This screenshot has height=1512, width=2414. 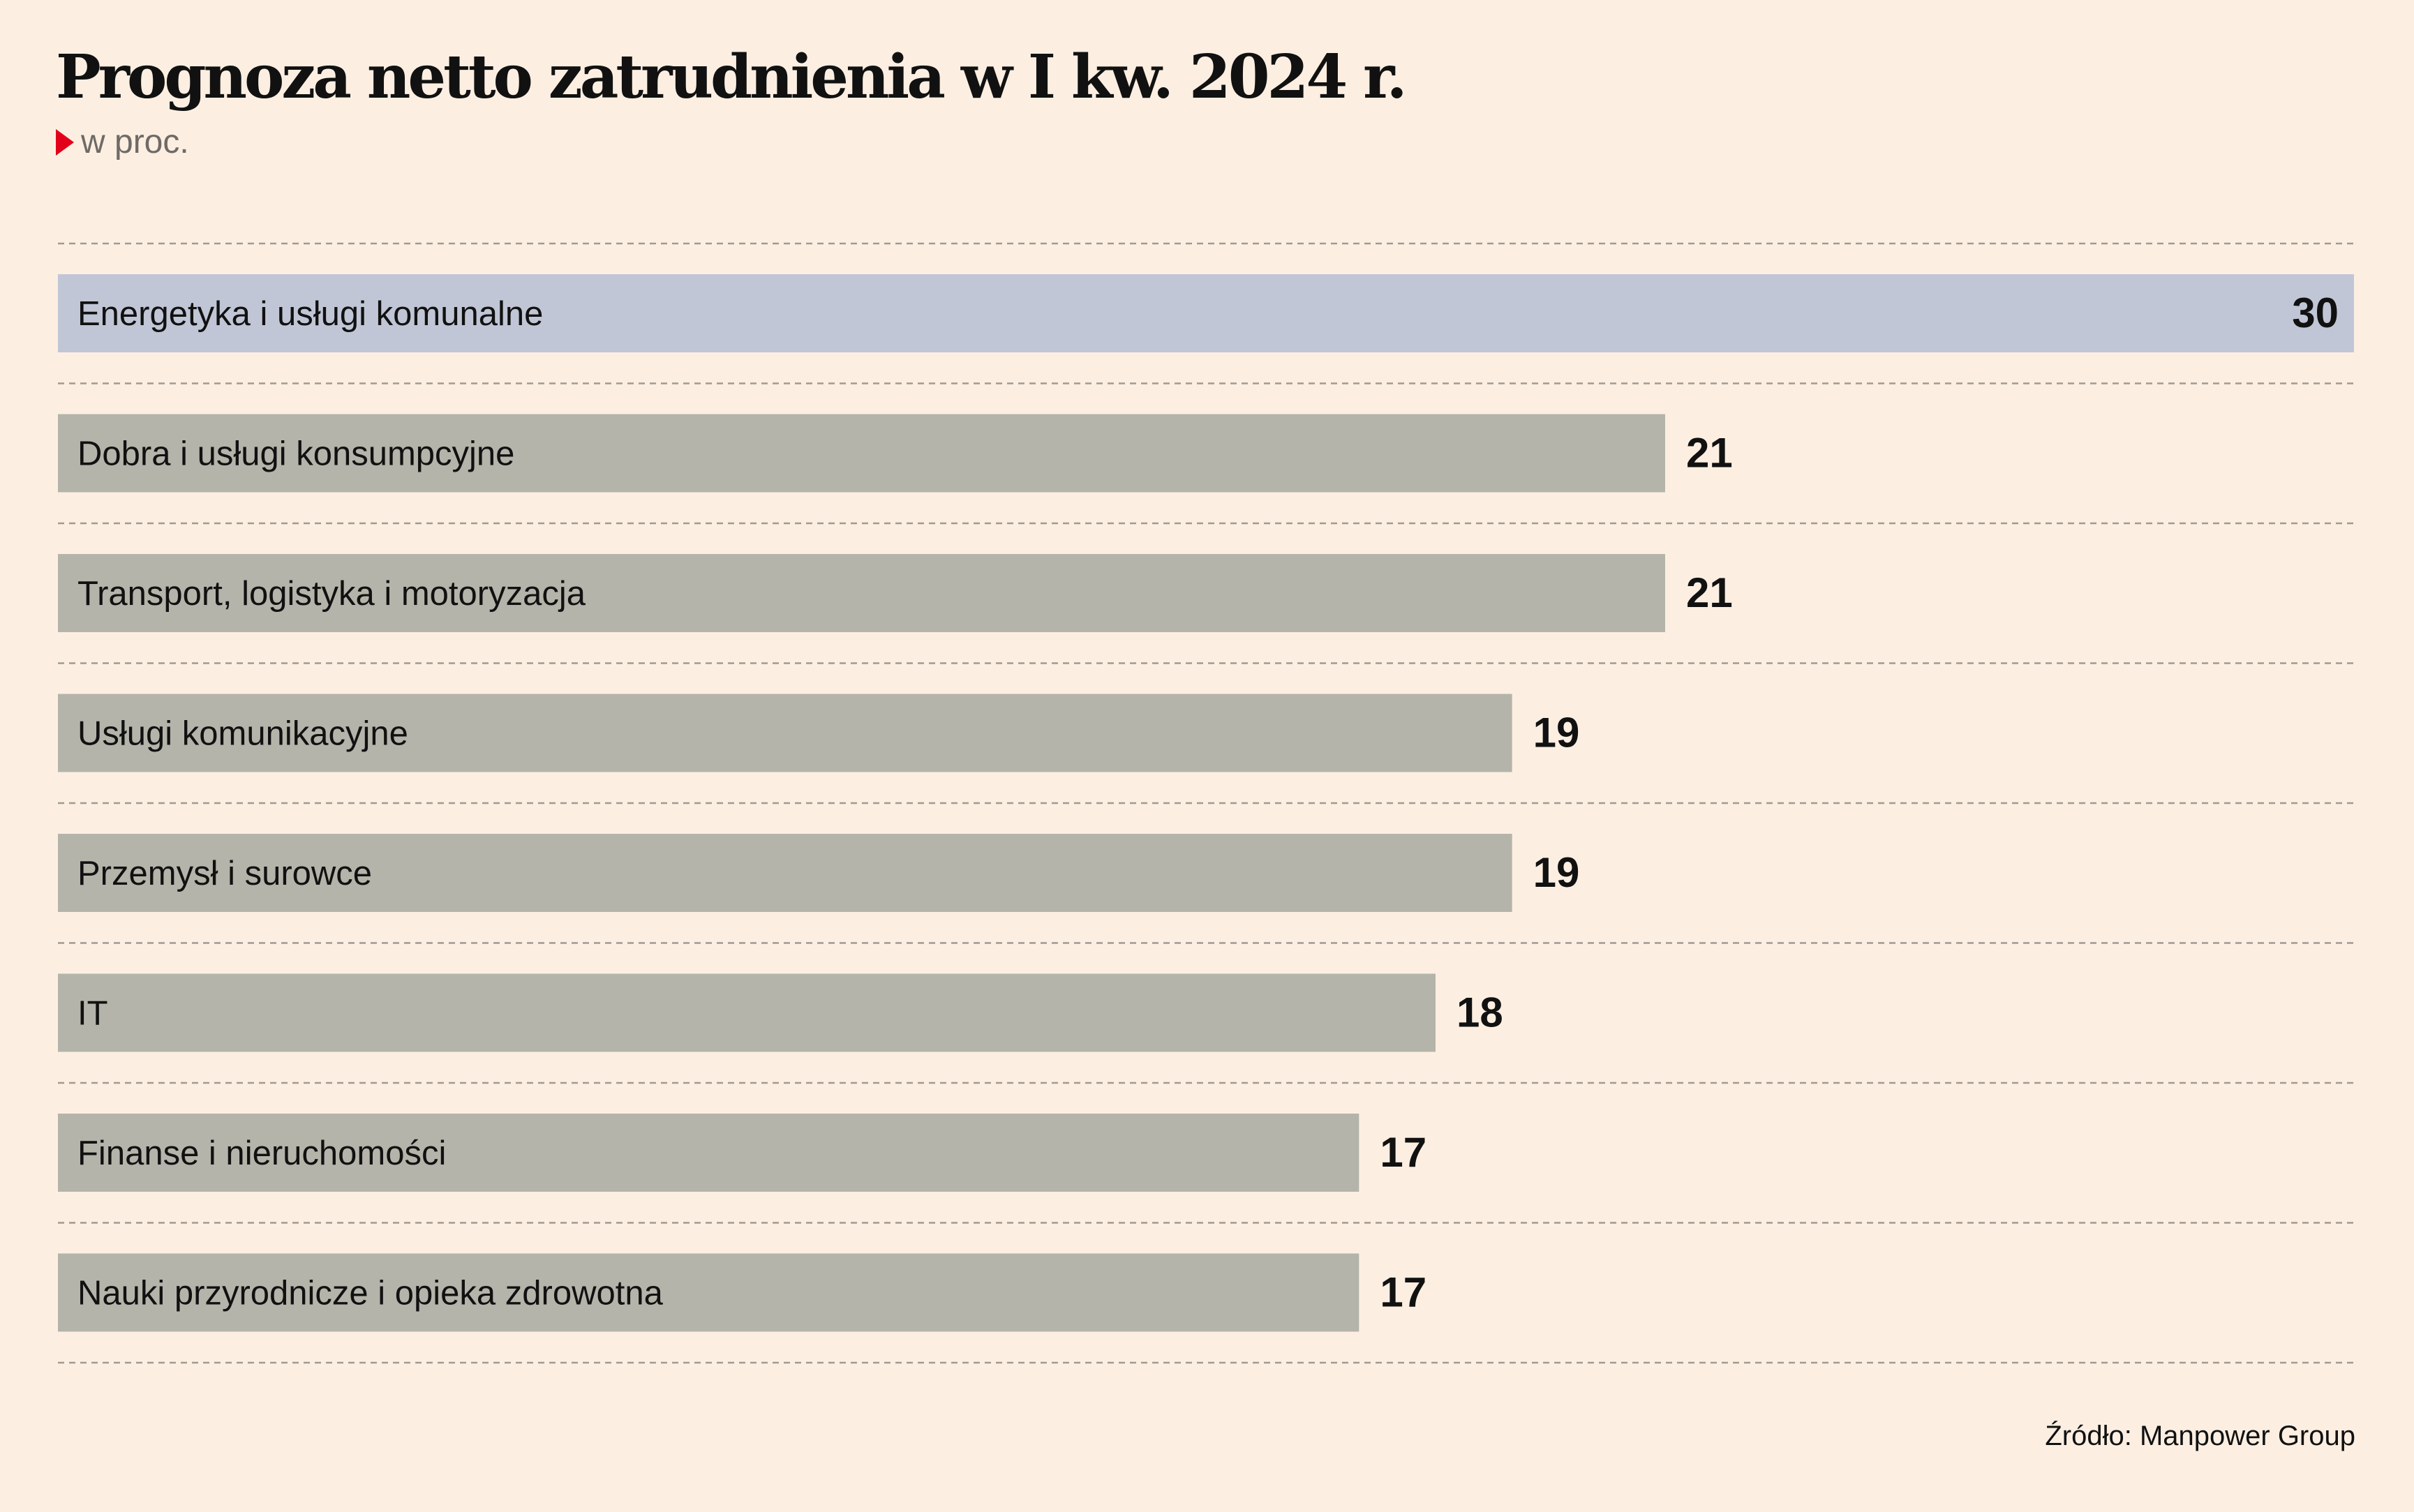 I want to click on category-label: Transport, logistyka i motoryzacja, so click(x=331, y=594).